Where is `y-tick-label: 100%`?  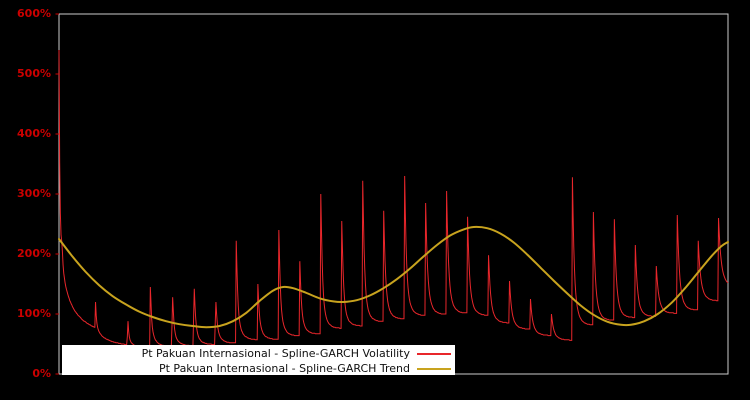
y-tick-label: 100% is located at coordinates (34, 313).